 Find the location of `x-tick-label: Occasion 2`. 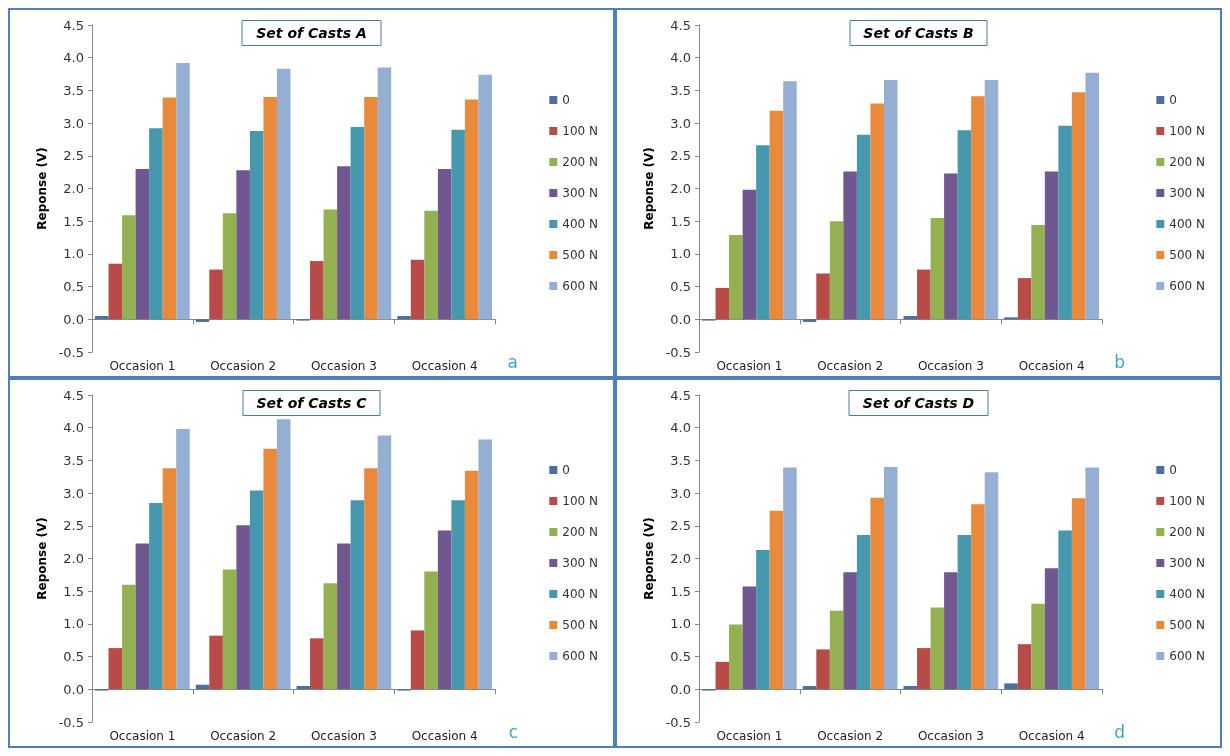

x-tick-label: Occasion 2 is located at coordinates (850, 736).